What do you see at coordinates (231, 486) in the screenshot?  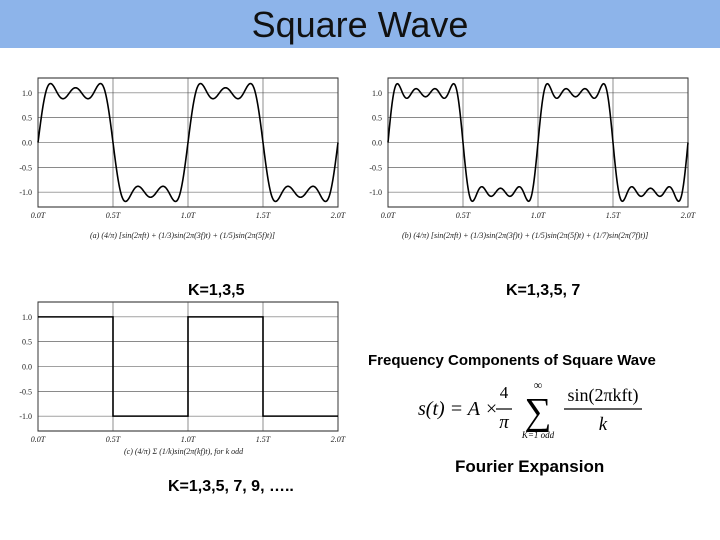 I see `label-k-all-odd: K=1,3,5, 7, 9, …..` at bounding box center [231, 486].